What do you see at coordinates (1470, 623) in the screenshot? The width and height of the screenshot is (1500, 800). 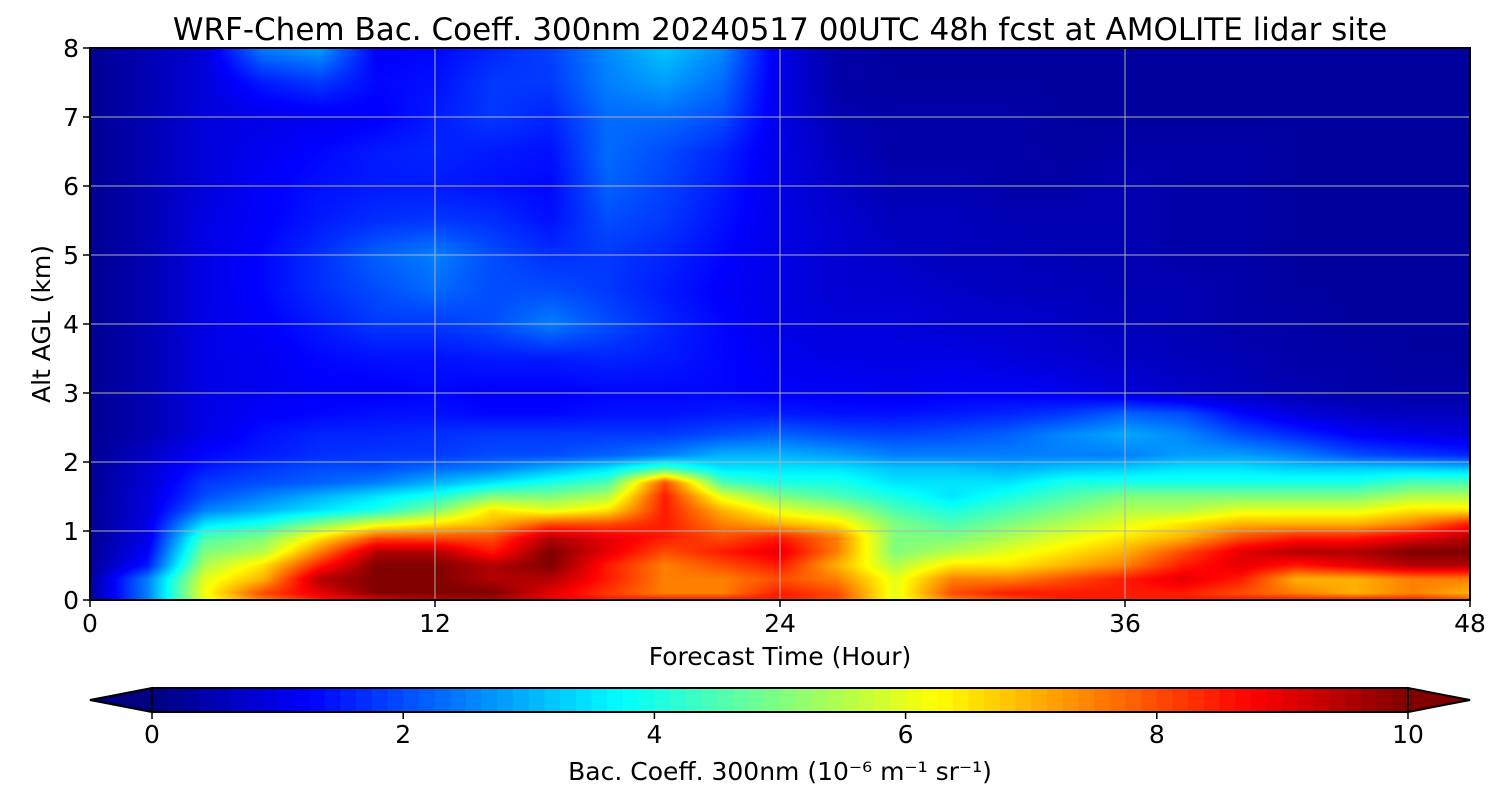 I see `x-tick-label: 48` at bounding box center [1470, 623].